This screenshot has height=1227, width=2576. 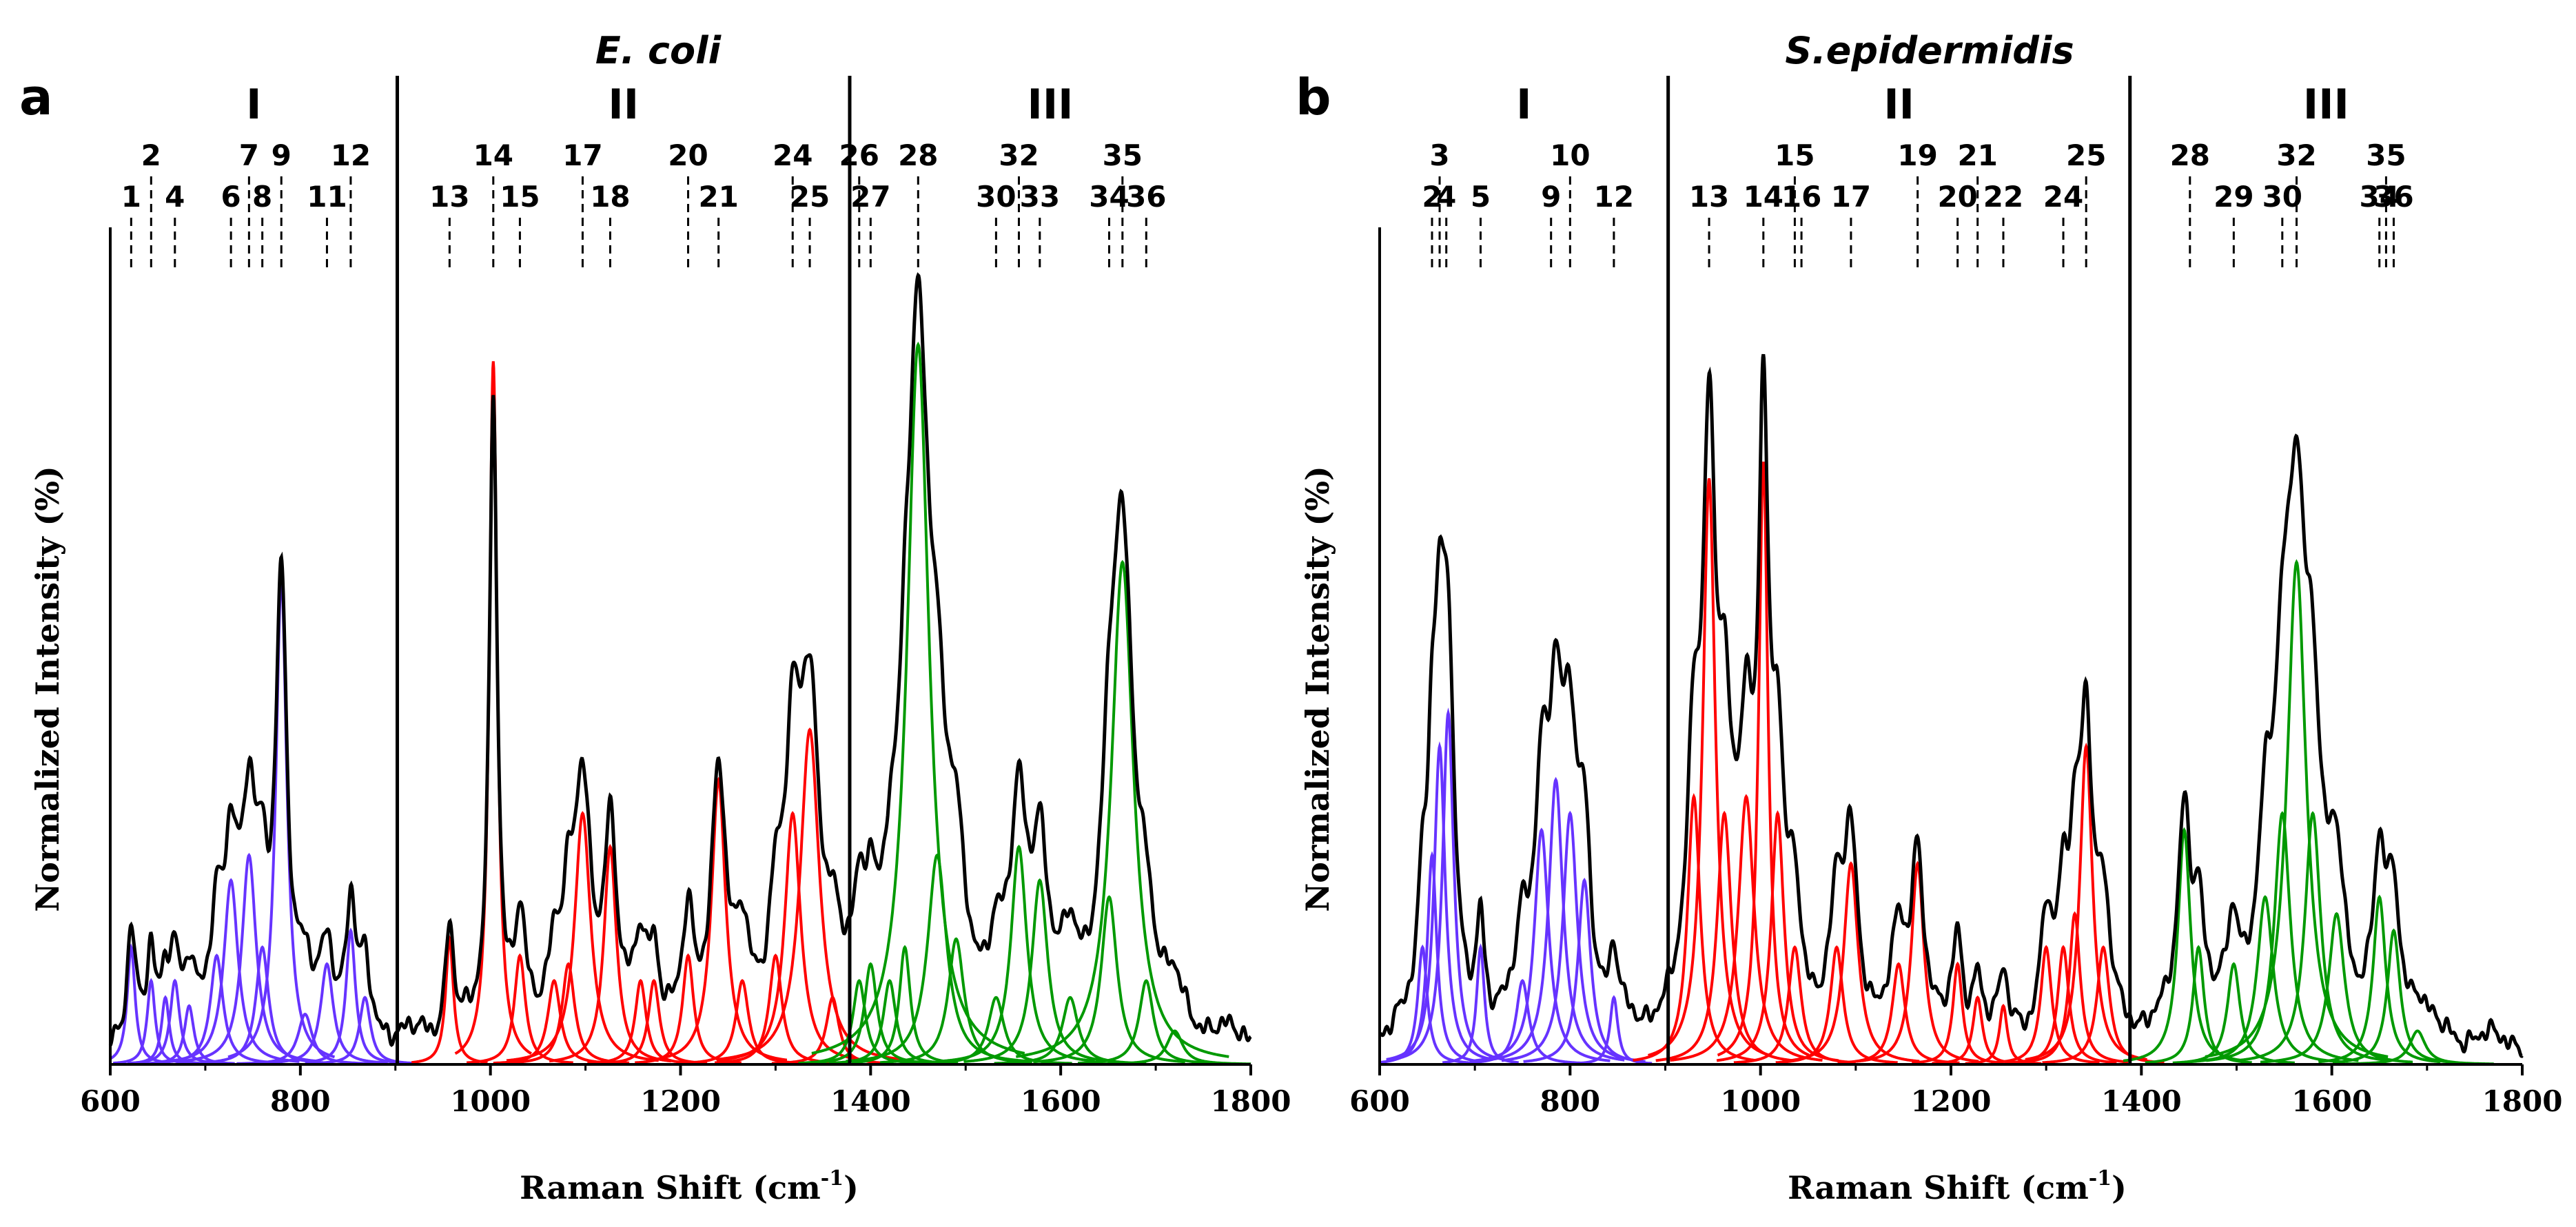 What do you see at coordinates (2380, 197) in the screenshot?
I see `band-marker-label-34: 34` at bounding box center [2380, 197].